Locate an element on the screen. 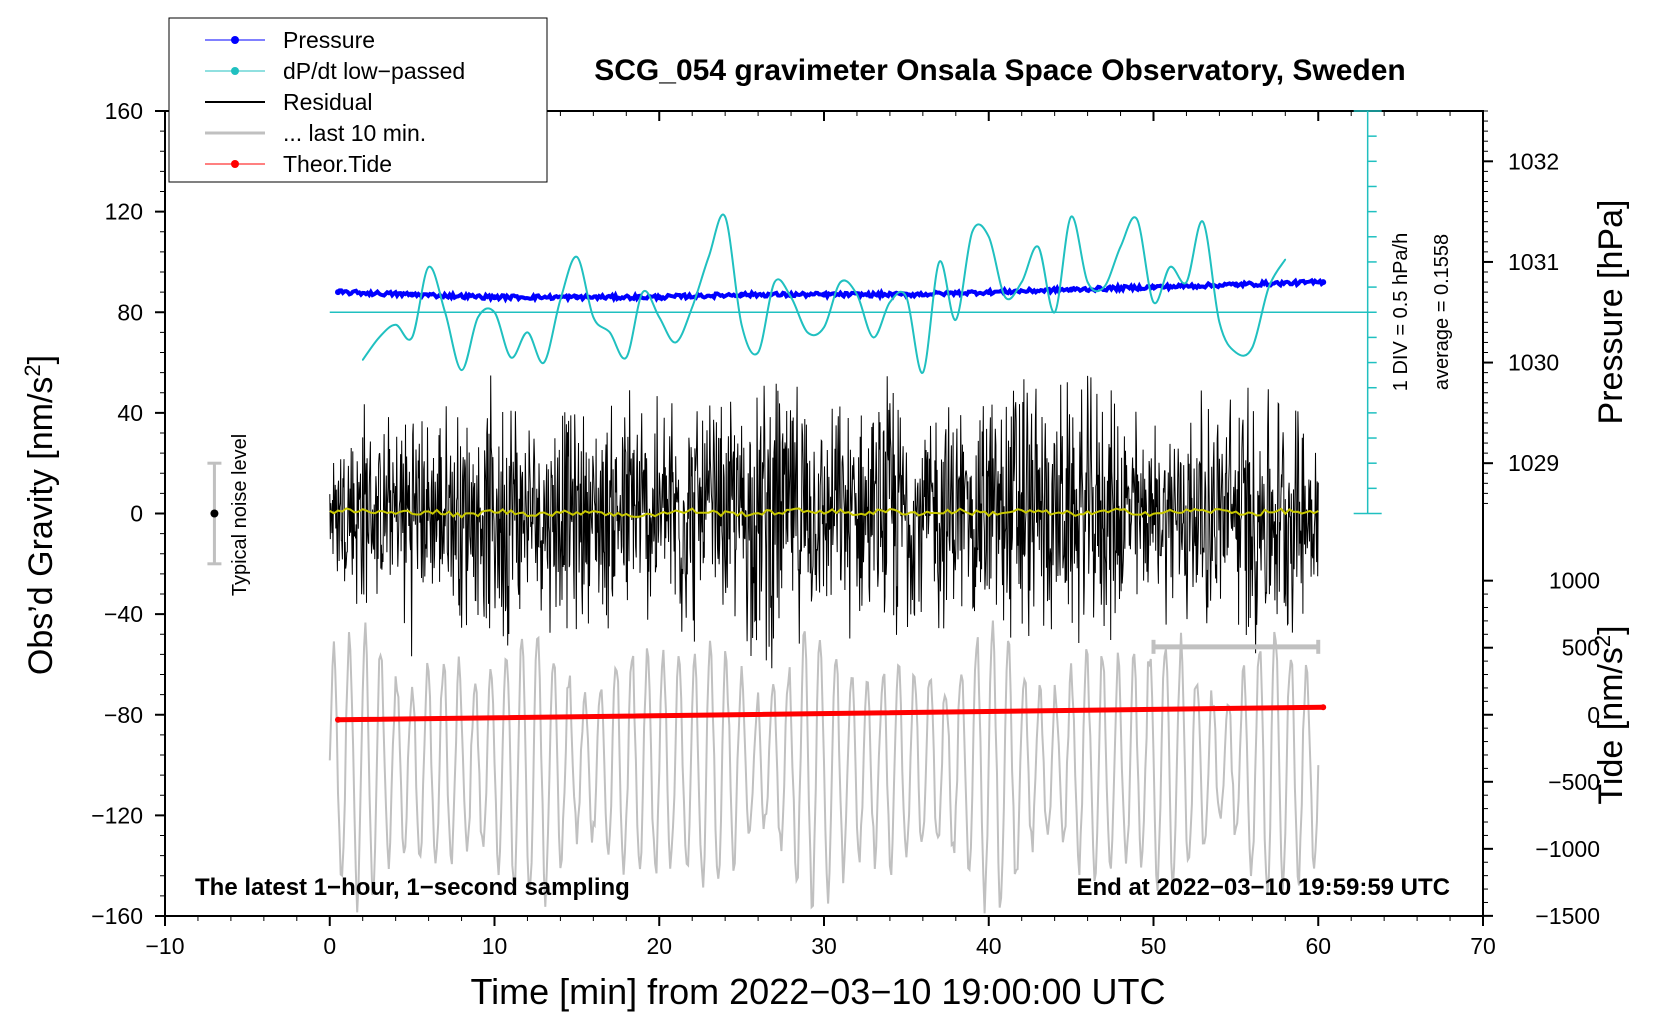  dpdt-scale-label: 1 DIV = 0.5 hPa/h is located at coordinates (1401, 312).